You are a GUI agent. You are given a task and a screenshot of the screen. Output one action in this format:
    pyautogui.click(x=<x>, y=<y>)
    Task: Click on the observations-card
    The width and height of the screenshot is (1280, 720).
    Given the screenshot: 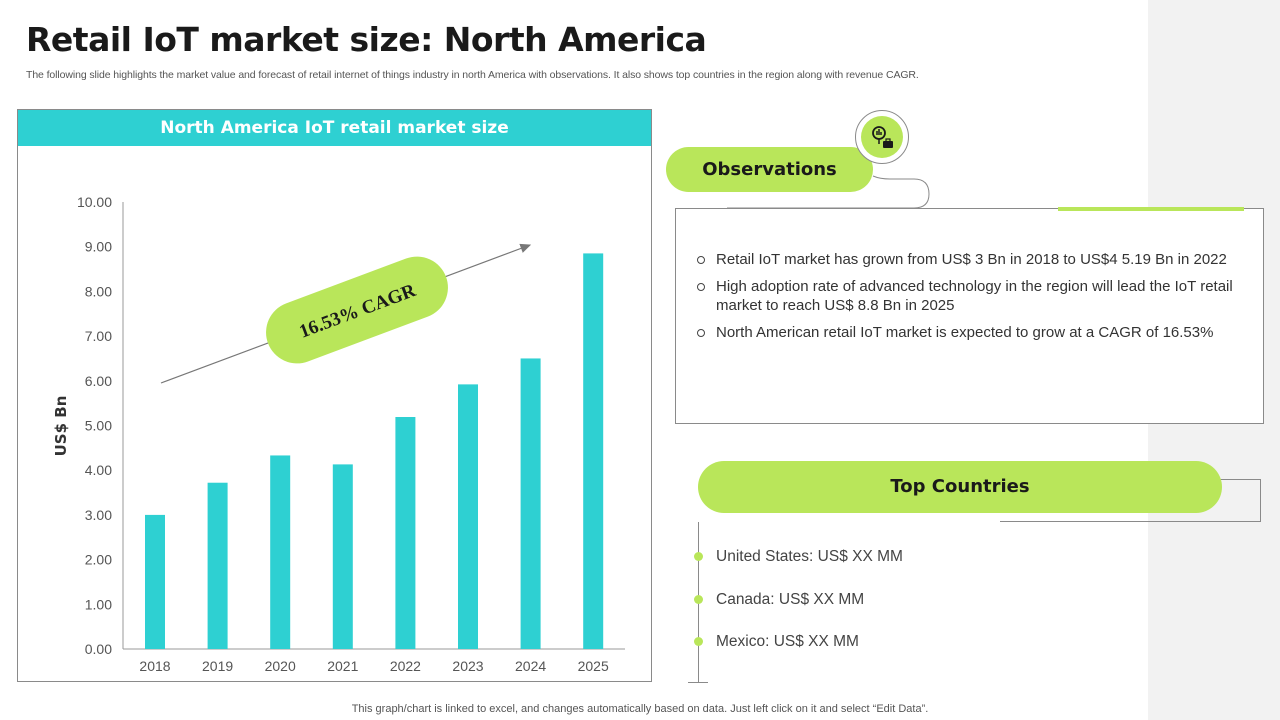 What is the action you would take?
    pyautogui.click(x=969, y=316)
    